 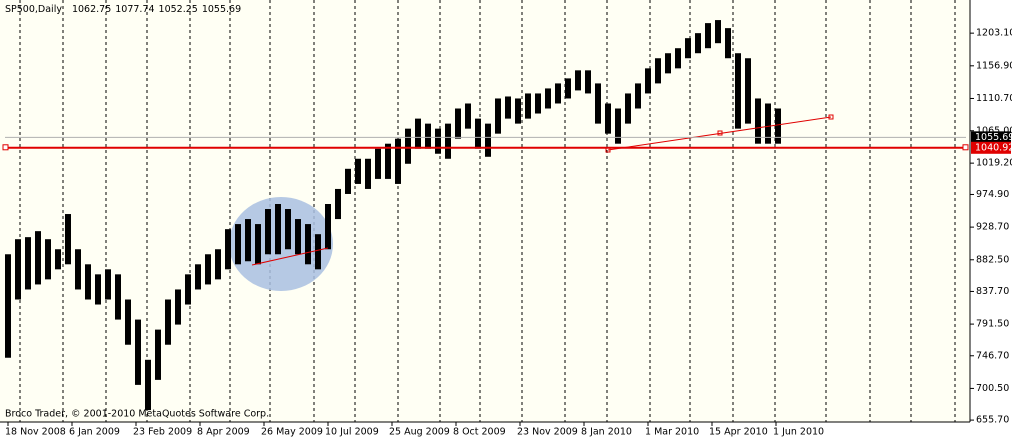 I want to click on price-label: 1055.69, so click(x=993, y=137).